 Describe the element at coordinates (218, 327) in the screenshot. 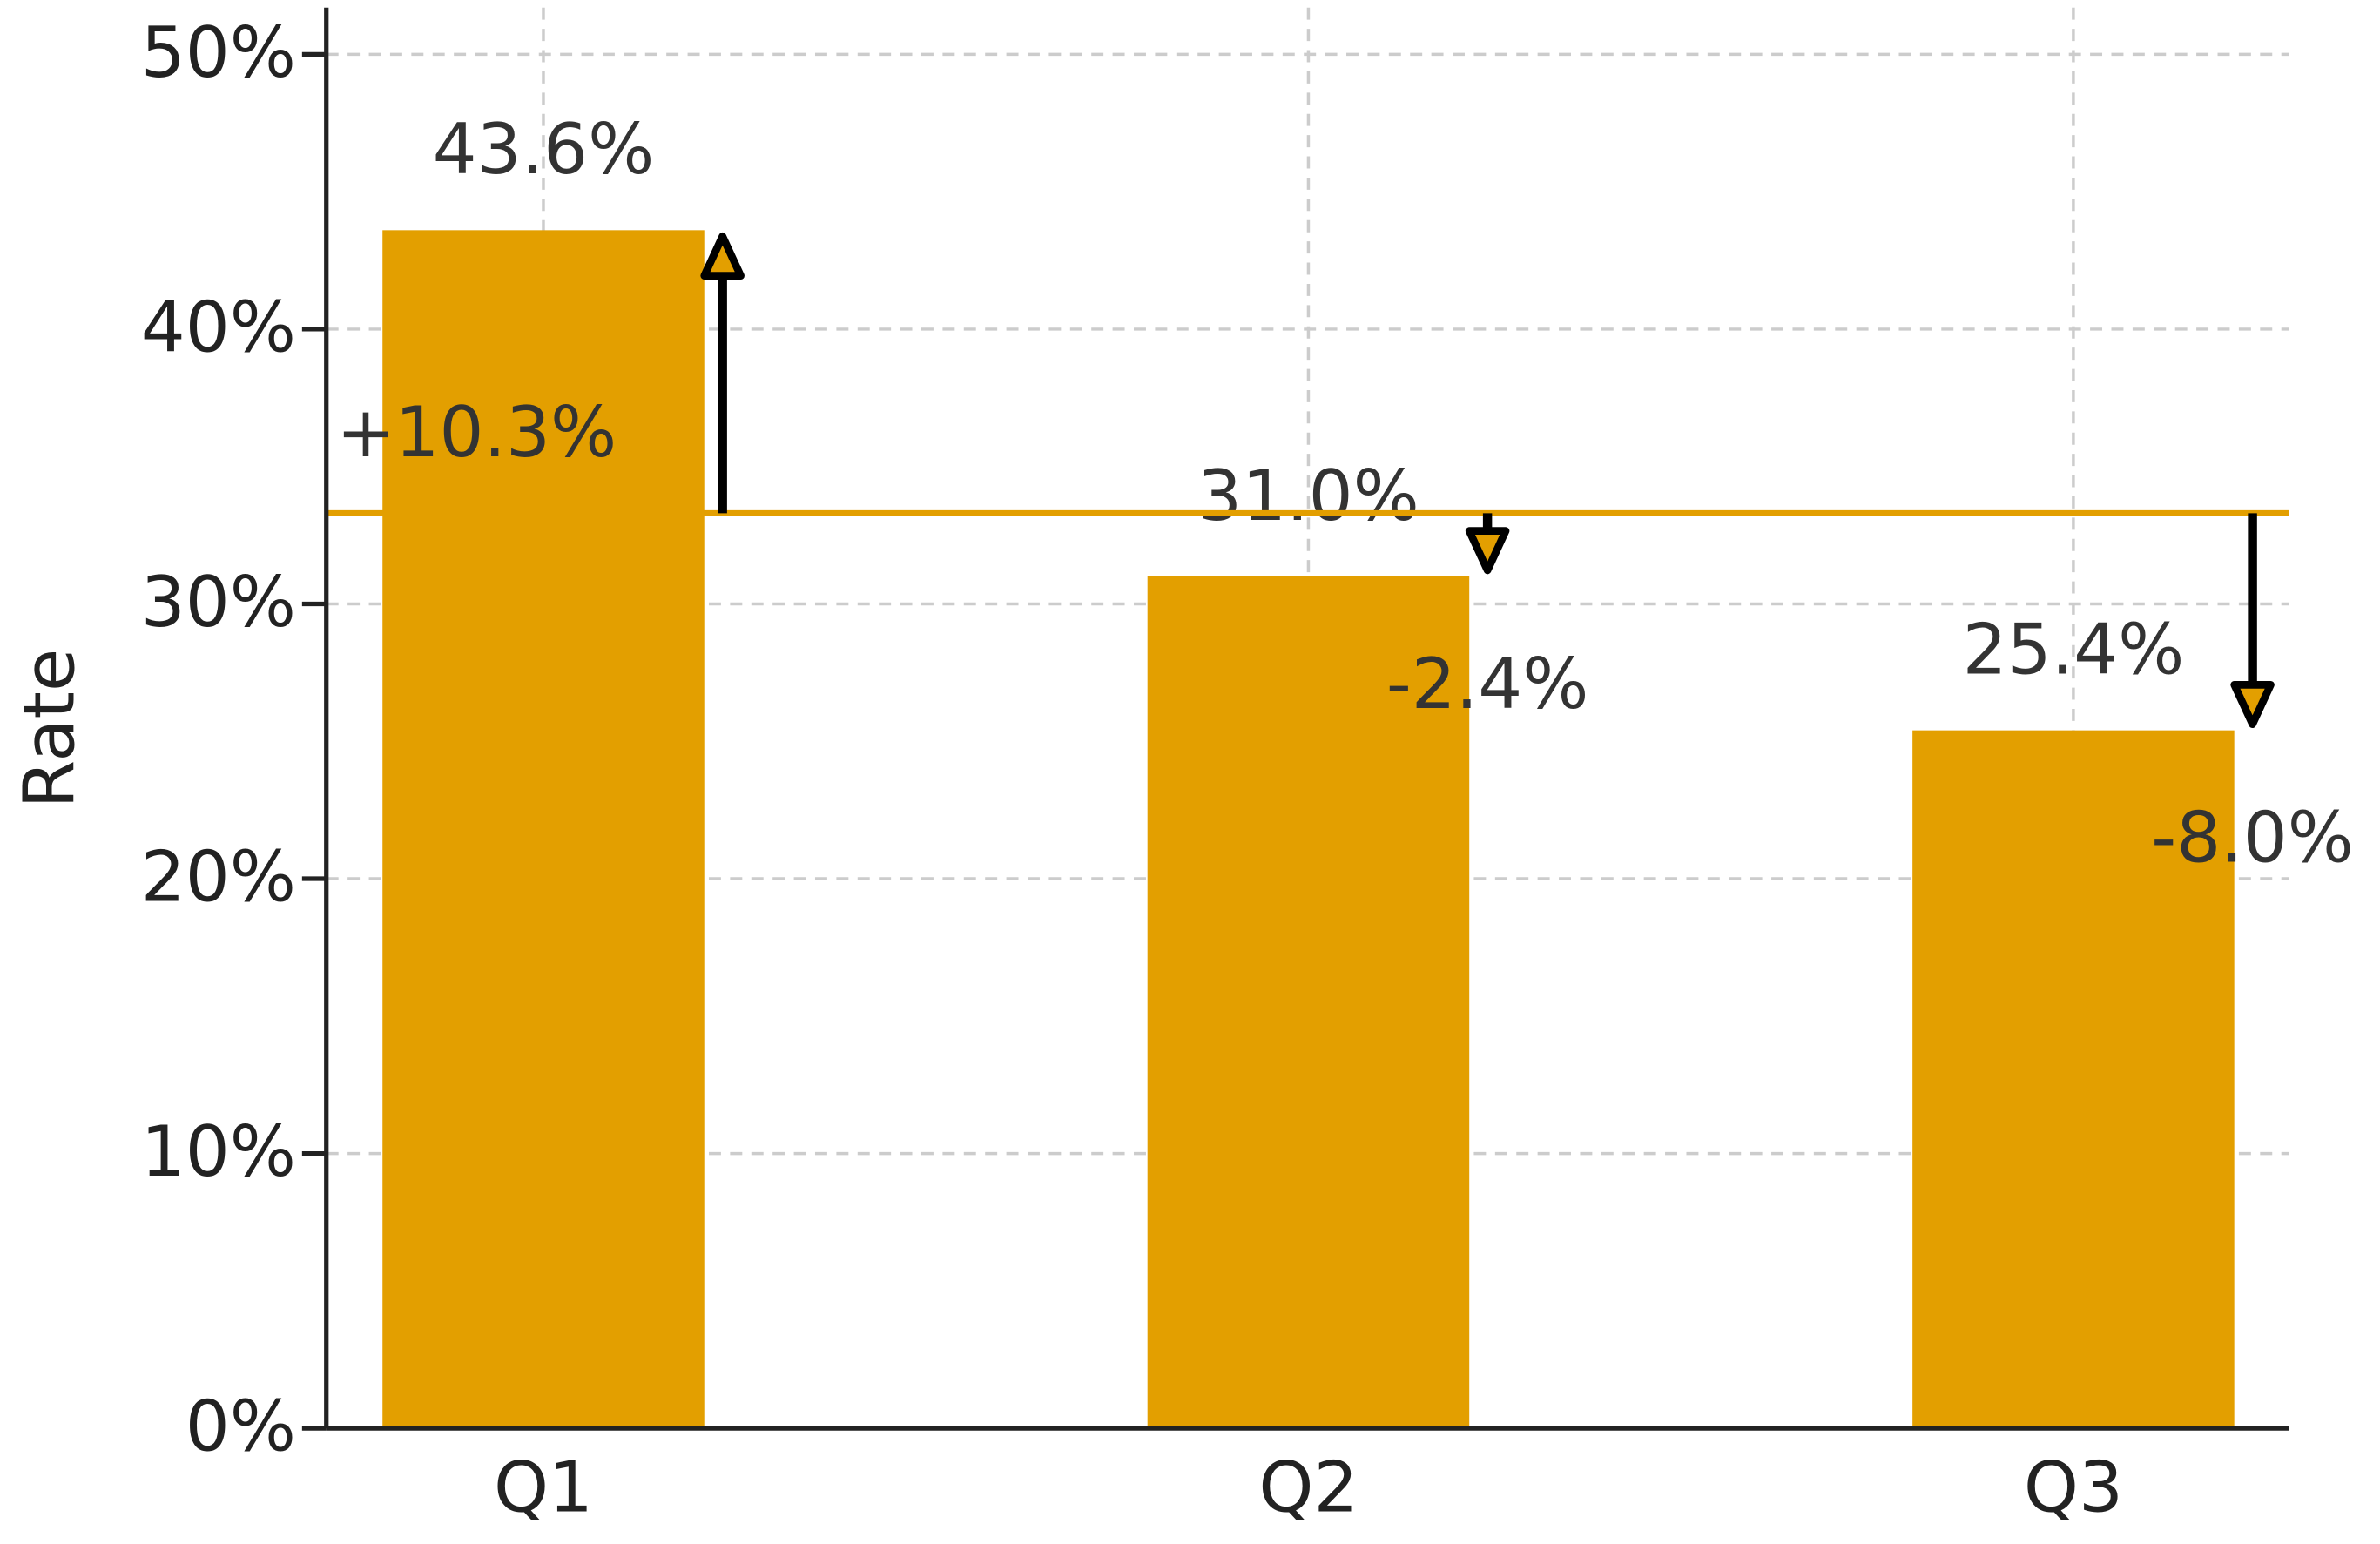

I see `y-tick-label: 40%` at that location.